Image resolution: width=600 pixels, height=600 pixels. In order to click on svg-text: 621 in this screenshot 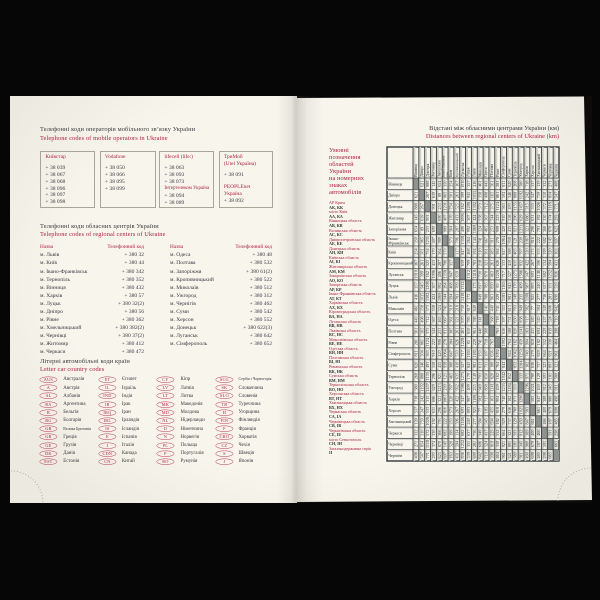, I will do `click(415, 195)`.